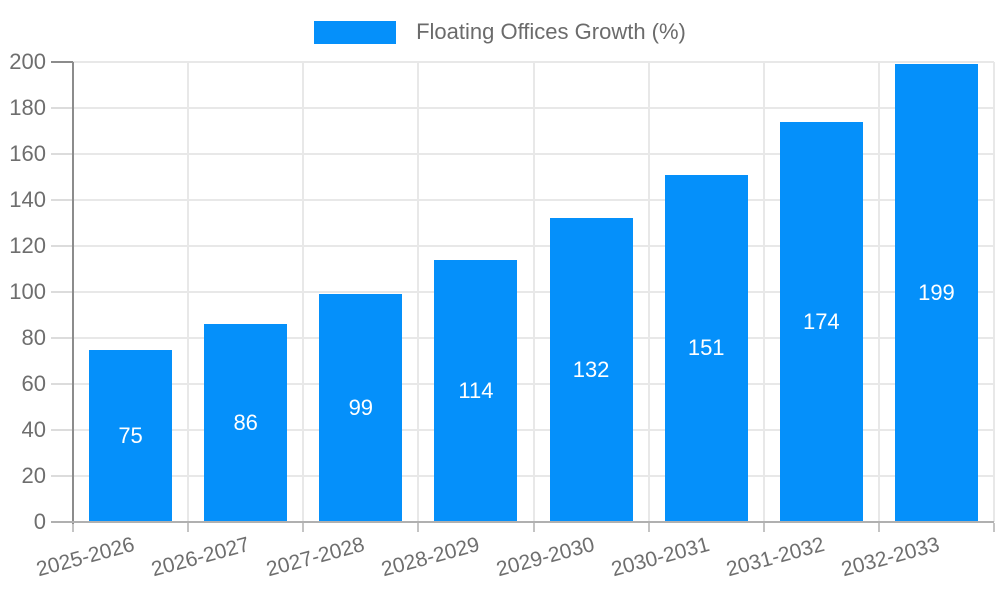 The height and width of the screenshot is (600, 1000). I want to click on y-tick-label: 200, so click(27, 61).